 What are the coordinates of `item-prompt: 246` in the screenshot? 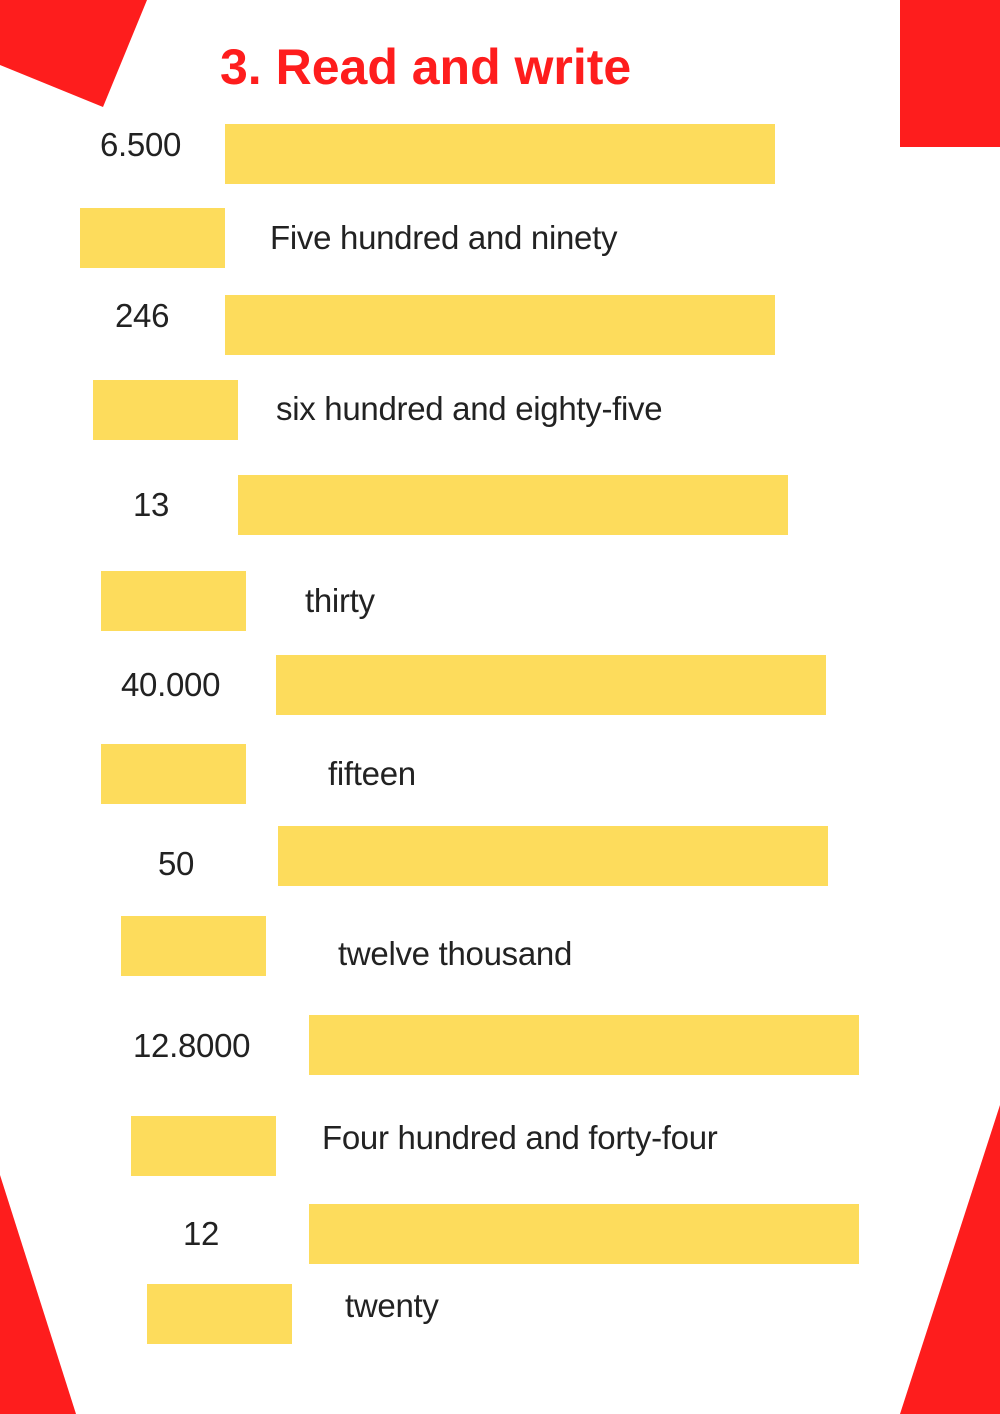 It's located at (142, 315).